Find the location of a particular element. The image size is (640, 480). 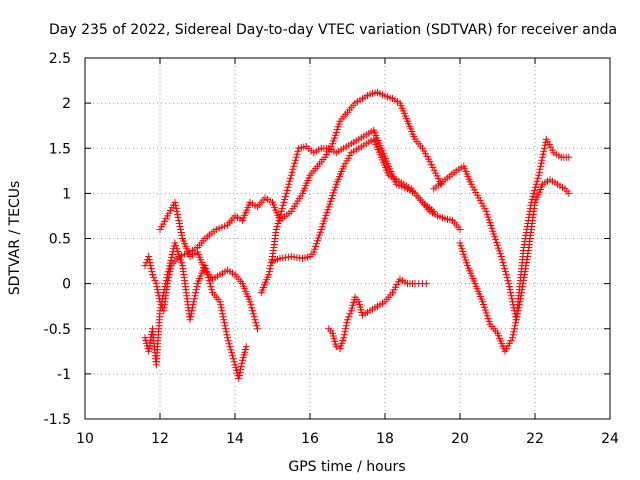

y-tick-label: 1.5 is located at coordinates (60, 149).